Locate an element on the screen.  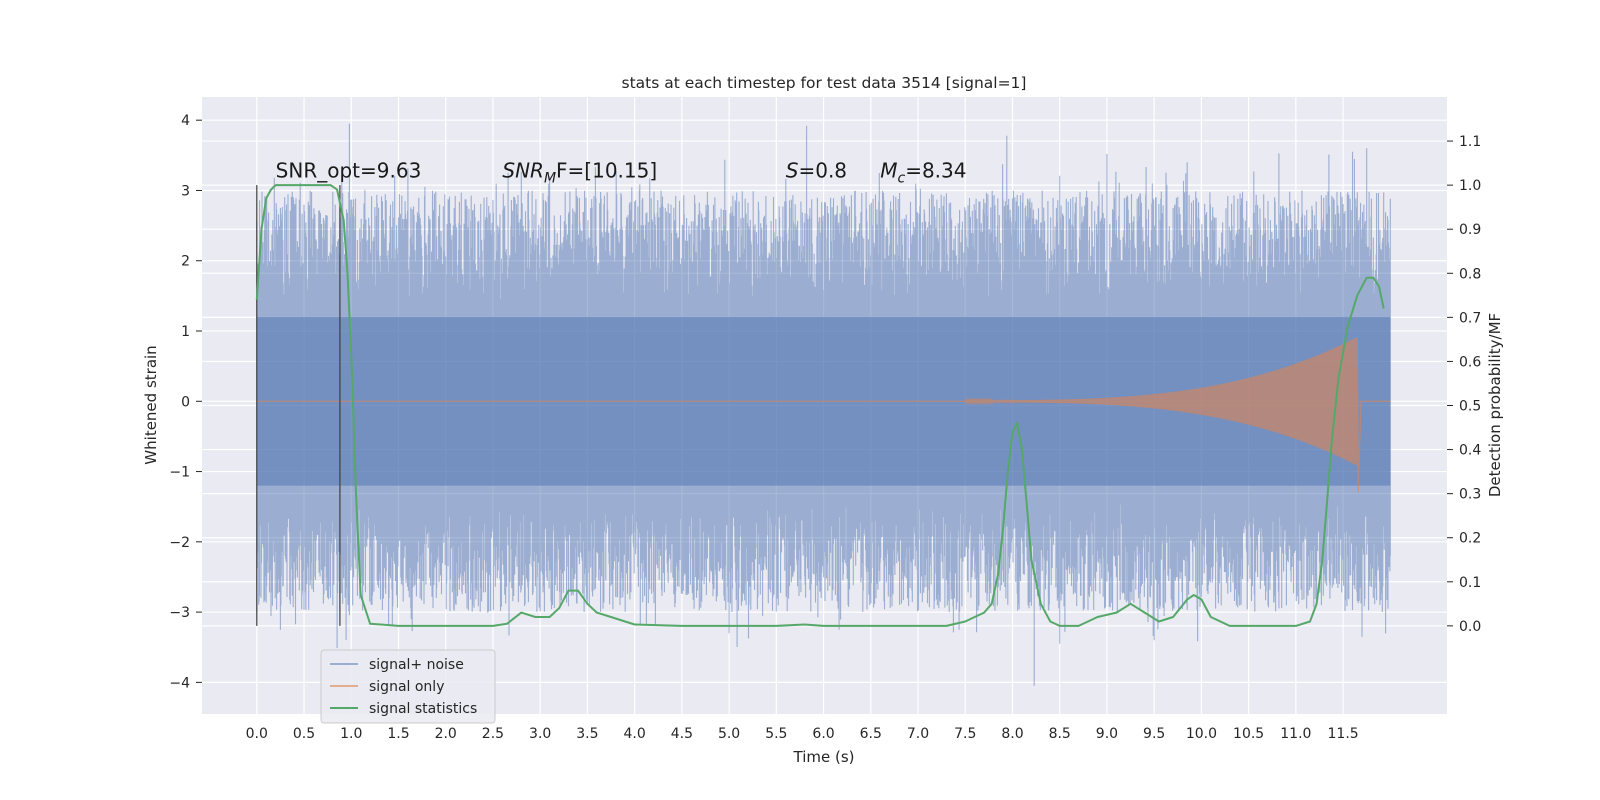
y-tick-label: −1 is located at coordinates (179, 473).